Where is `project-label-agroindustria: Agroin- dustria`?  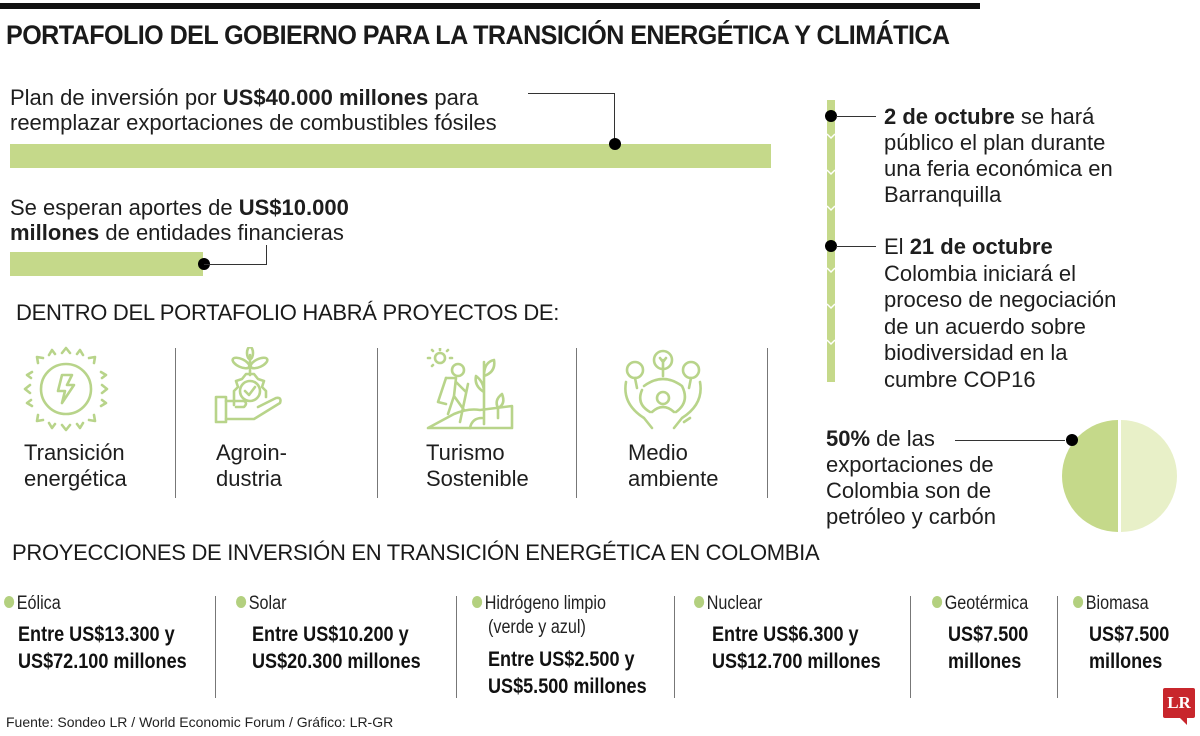
project-label-agroindustria: Agroin- dustria is located at coordinates (251, 465).